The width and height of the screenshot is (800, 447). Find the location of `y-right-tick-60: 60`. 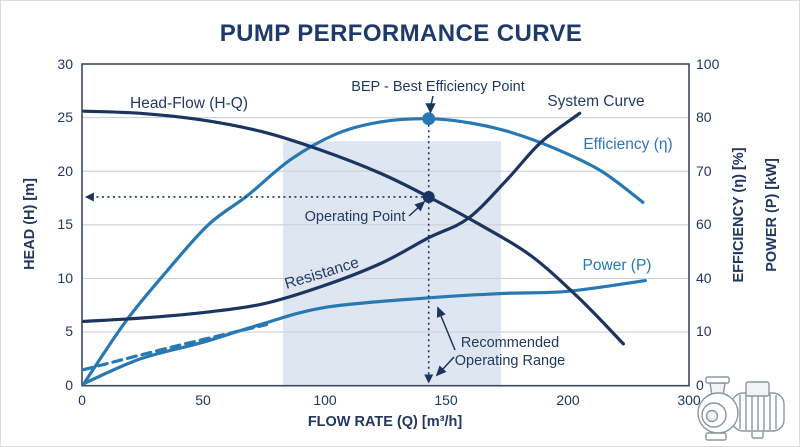

y-right-tick-60: 60 is located at coordinates (704, 224).